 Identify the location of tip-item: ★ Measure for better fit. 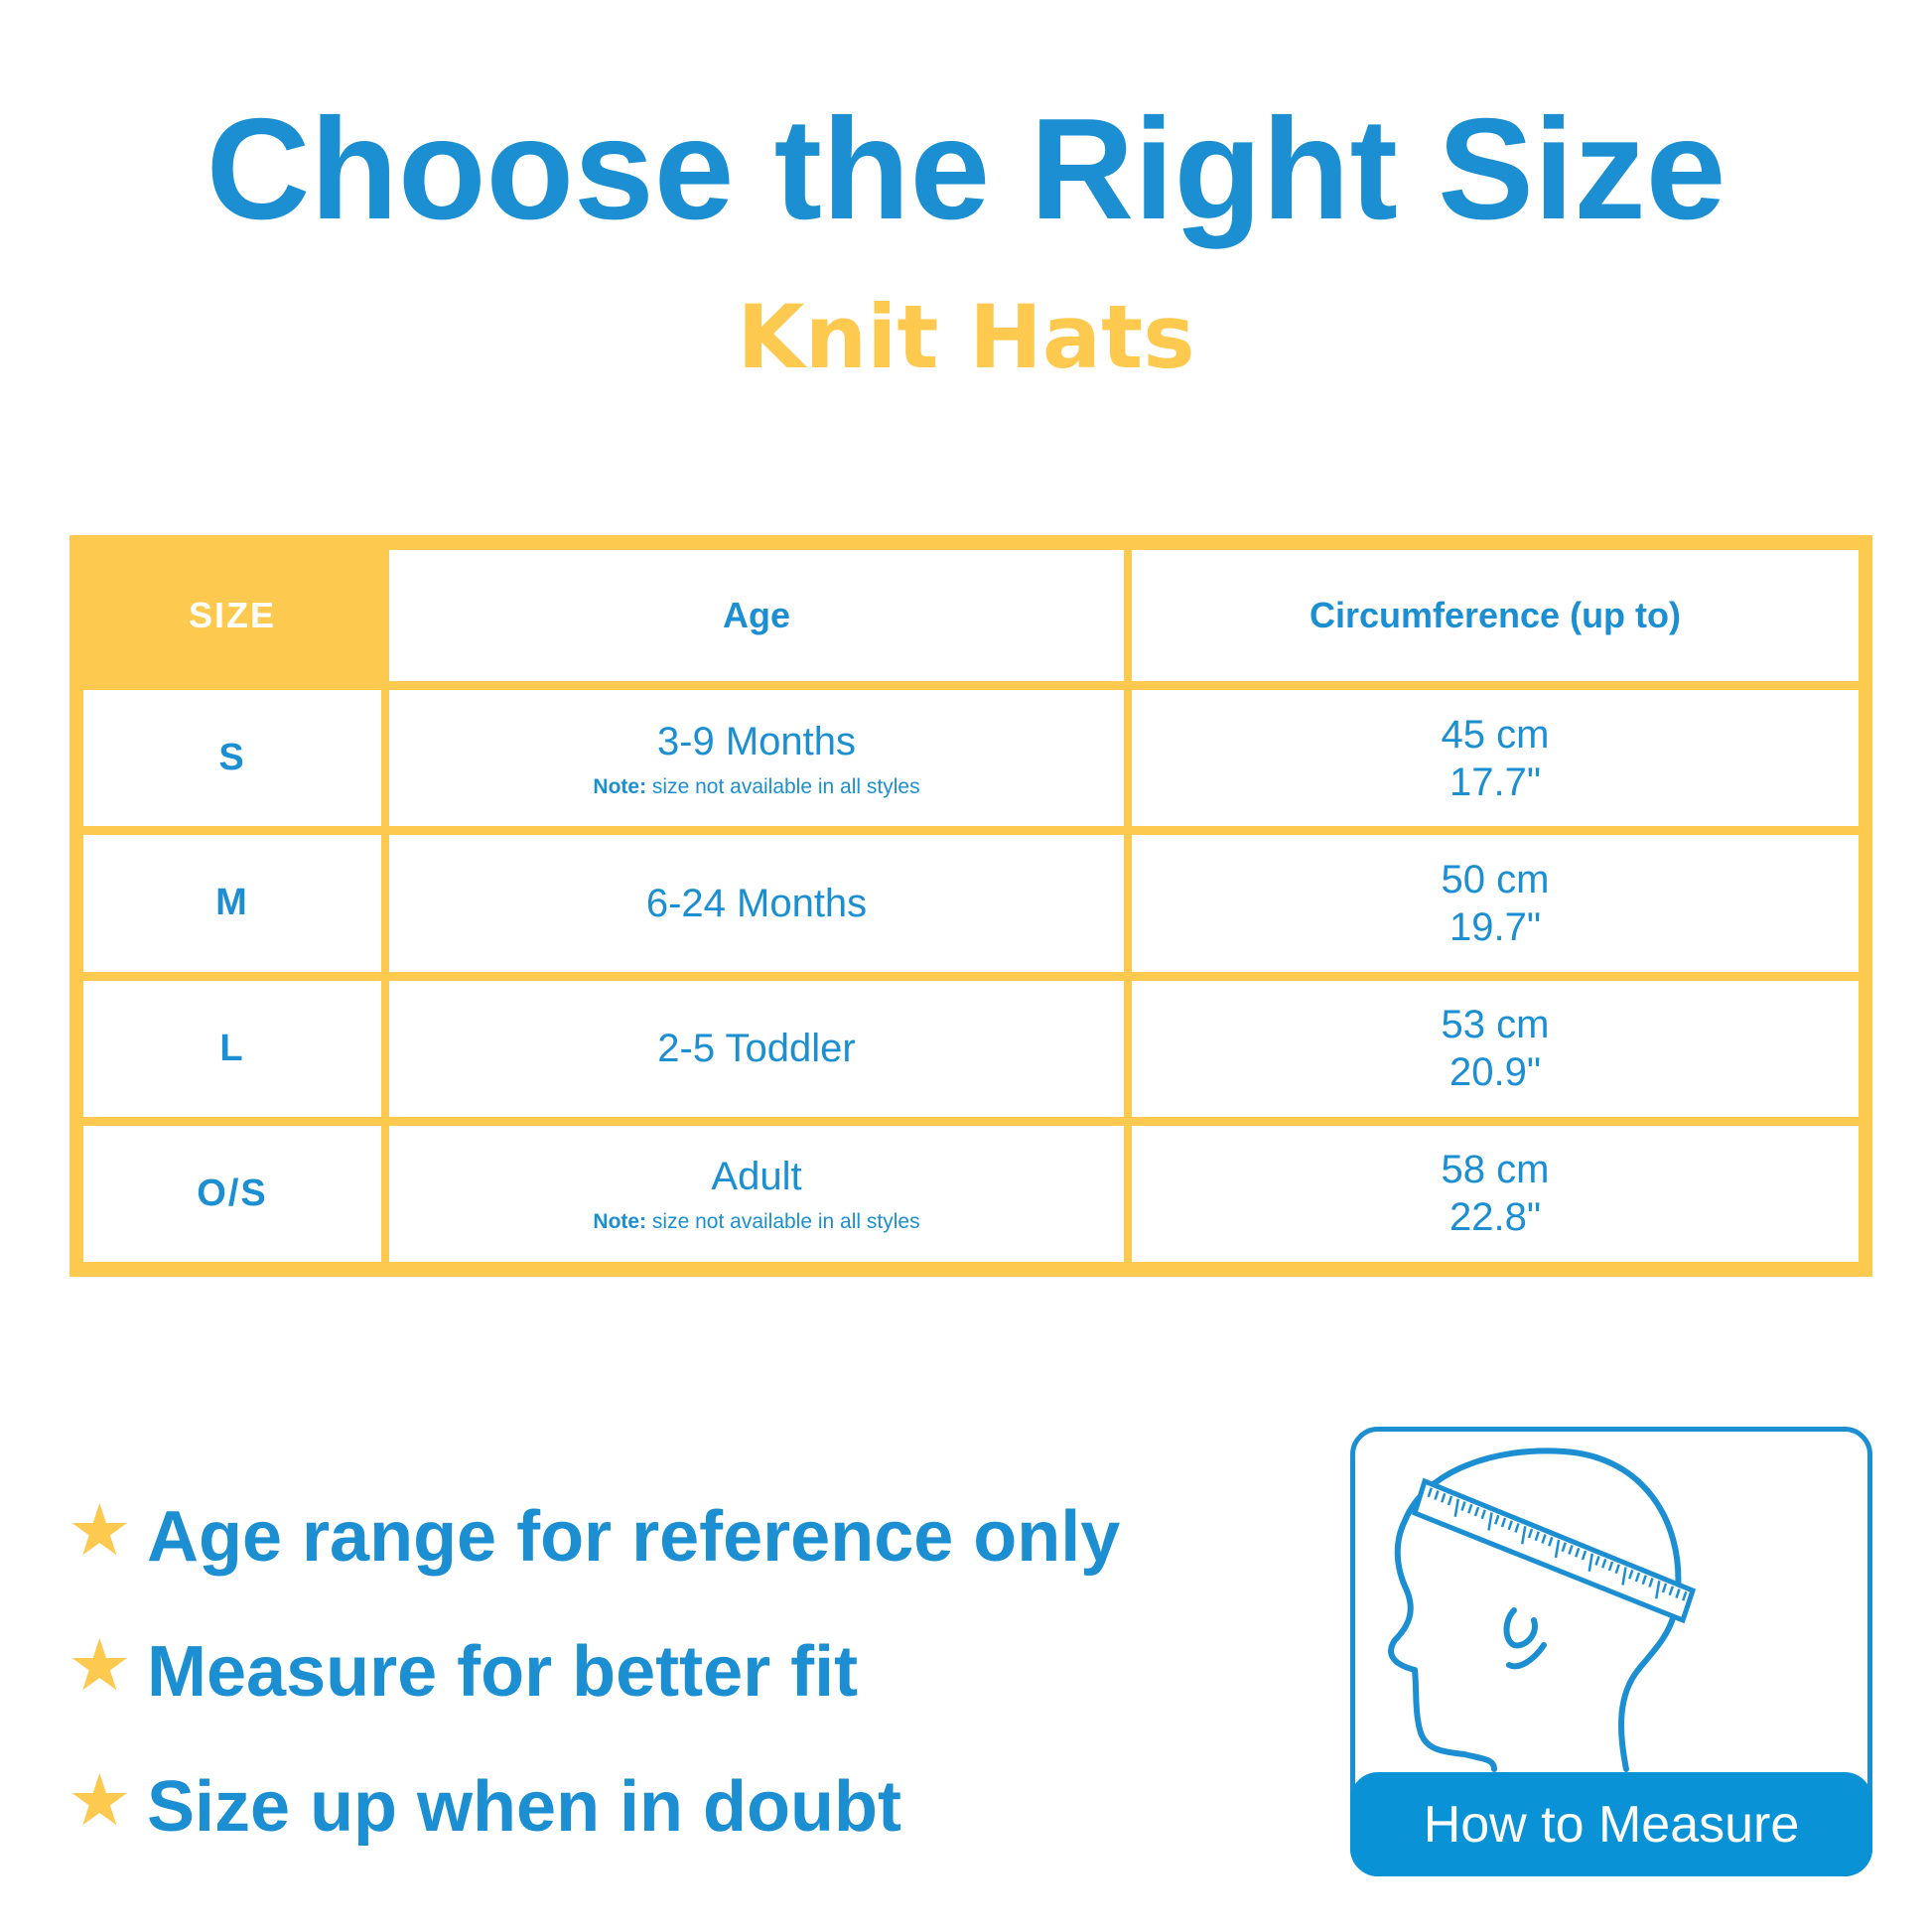
(698, 1671).